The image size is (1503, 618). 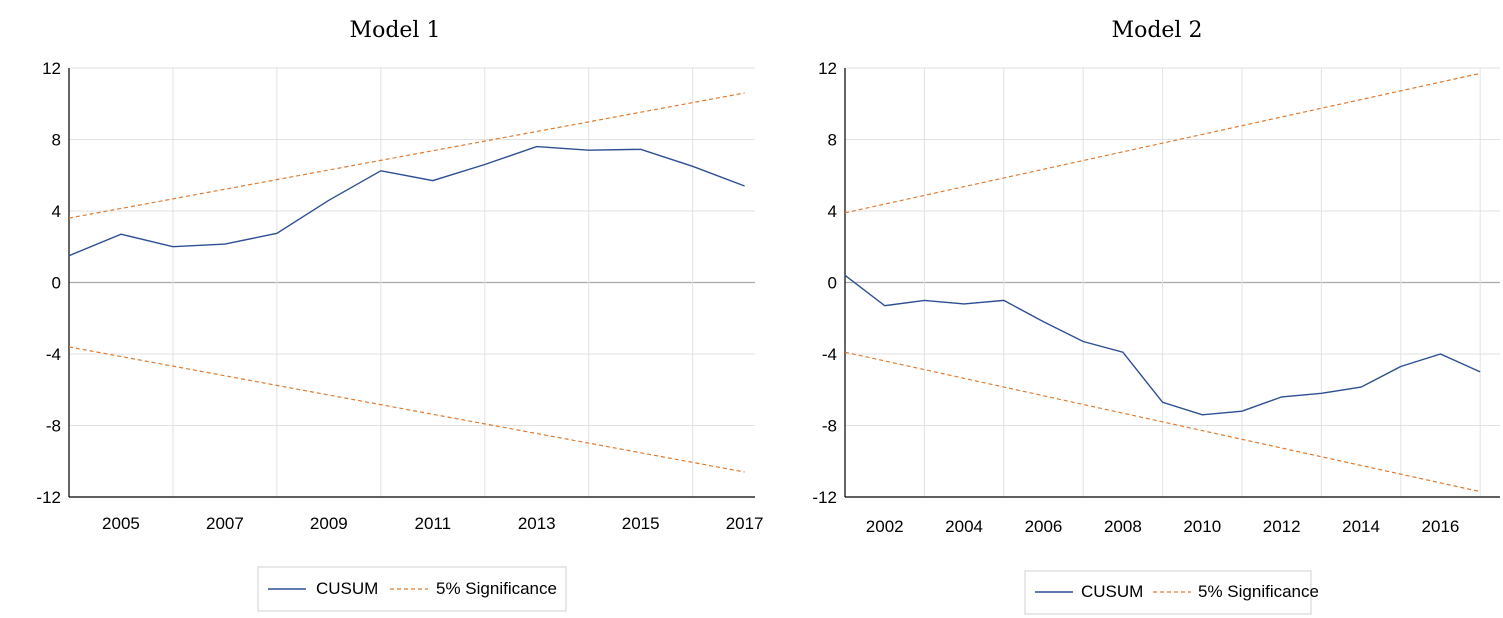 I want to click on x-tick-label: 2002, so click(x=885, y=526).